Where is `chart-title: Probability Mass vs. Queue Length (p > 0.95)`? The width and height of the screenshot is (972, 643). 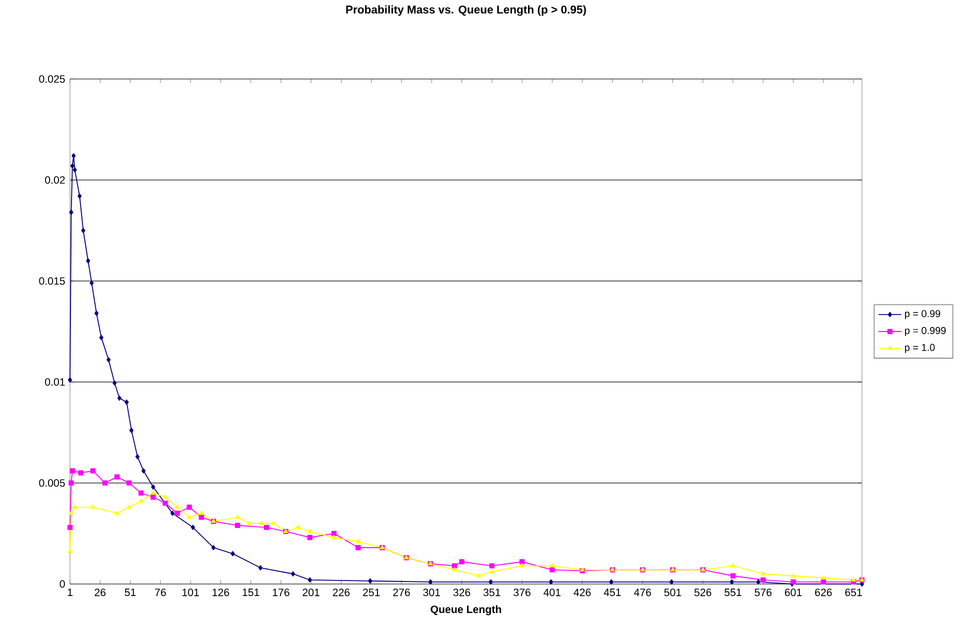
chart-title: Probability Mass vs. Queue Length (p > 0.95) is located at coordinates (466, 10).